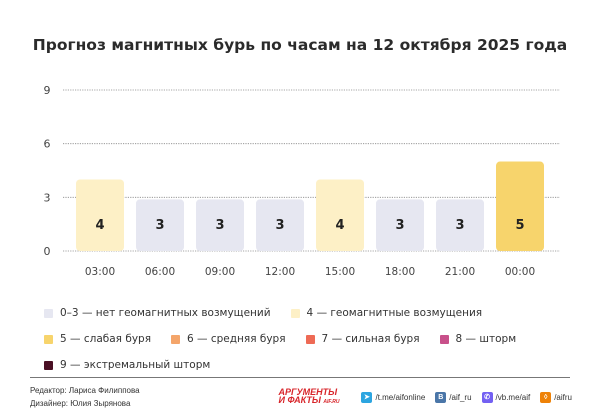 The width and height of the screenshot is (600, 416). Describe the element at coordinates (160, 272) in the screenshot. I see `x-tick-label: 06:00` at that location.